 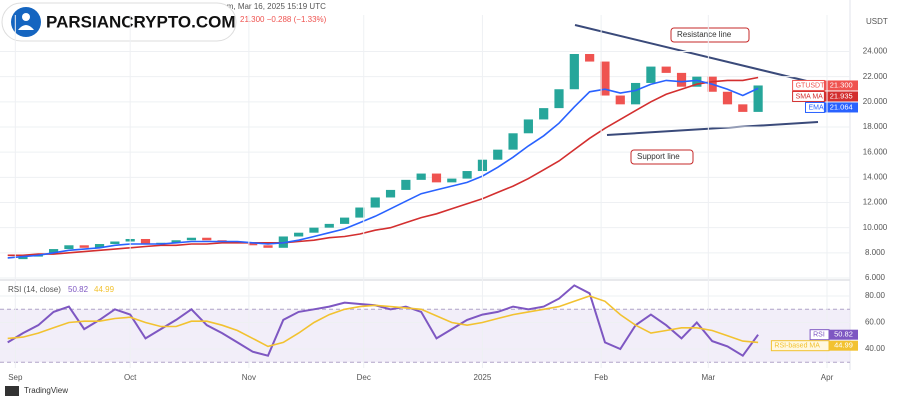 What do you see at coordinates (827, 377) in the screenshot?
I see `x-tick-label: Apr` at bounding box center [827, 377].